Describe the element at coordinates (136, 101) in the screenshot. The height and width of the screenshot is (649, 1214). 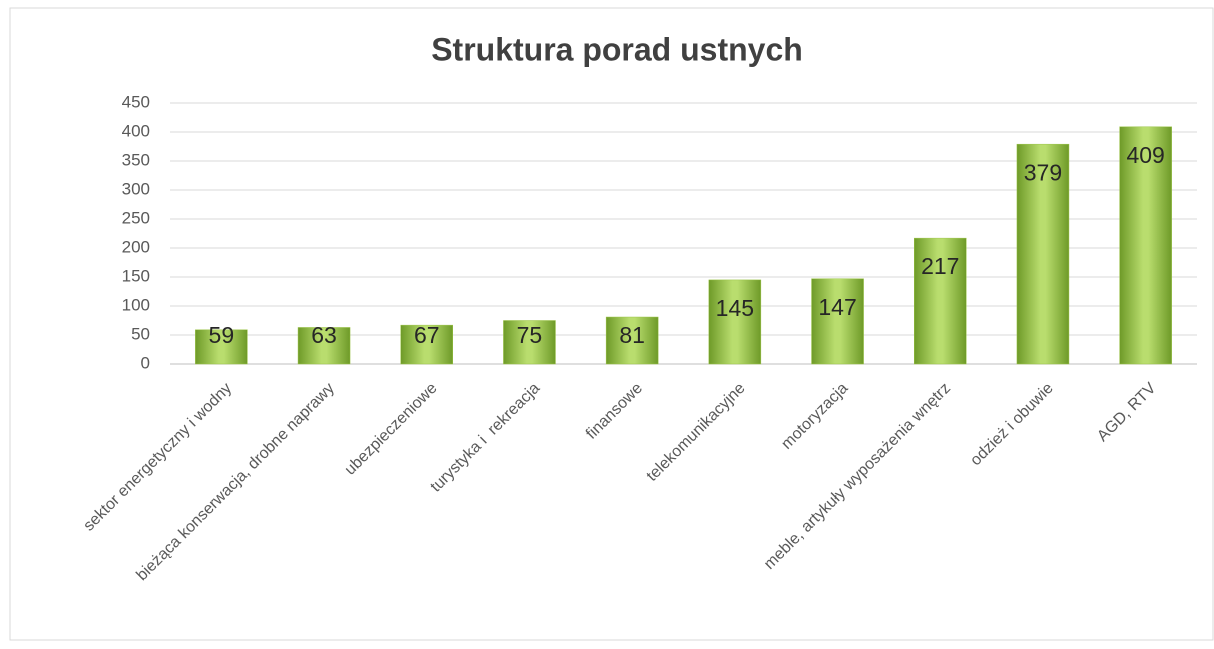
I see `y-tick-label: 450` at that location.